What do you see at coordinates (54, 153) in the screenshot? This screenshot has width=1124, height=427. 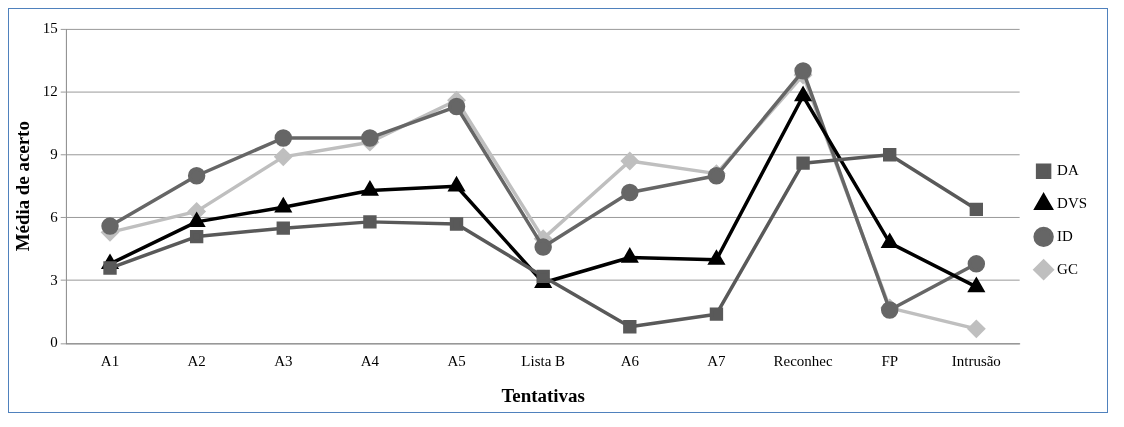 I see `y-tick-label: 9` at bounding box center [54, 153].